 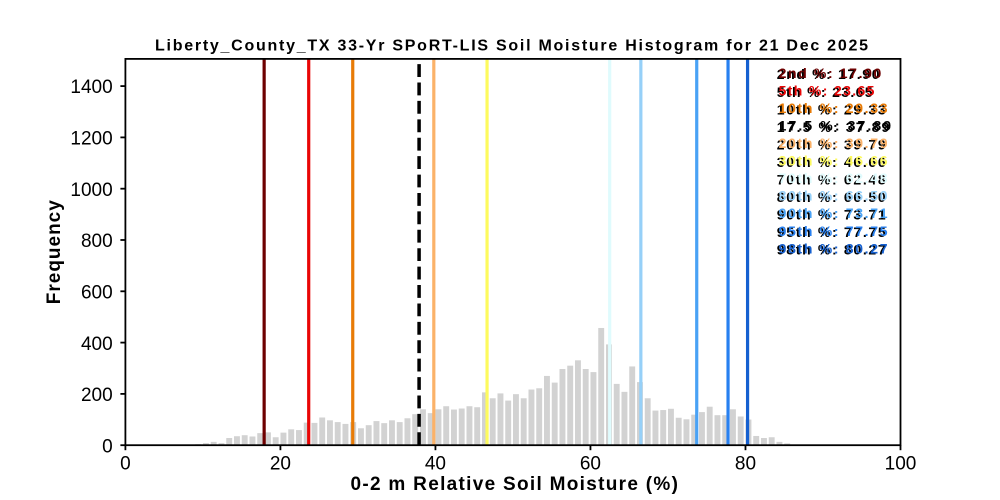 What do you see at coordinates (435, 463) in the screenshot?
I see `svg-text: 40` at bounding box center [435, 463].